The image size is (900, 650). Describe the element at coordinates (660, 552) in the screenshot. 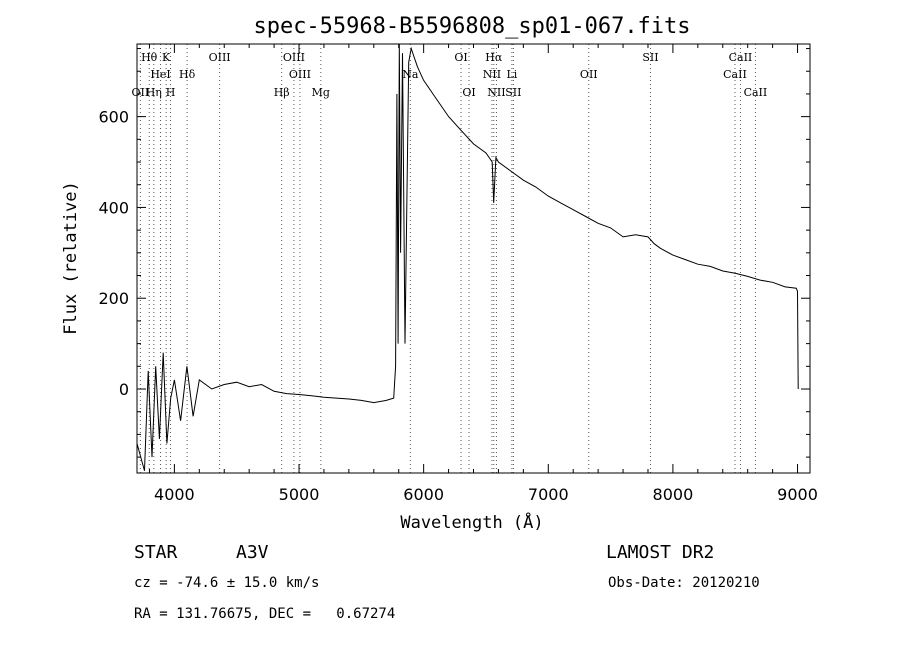

I see `survey-label: LAMOST DR2` at that location.